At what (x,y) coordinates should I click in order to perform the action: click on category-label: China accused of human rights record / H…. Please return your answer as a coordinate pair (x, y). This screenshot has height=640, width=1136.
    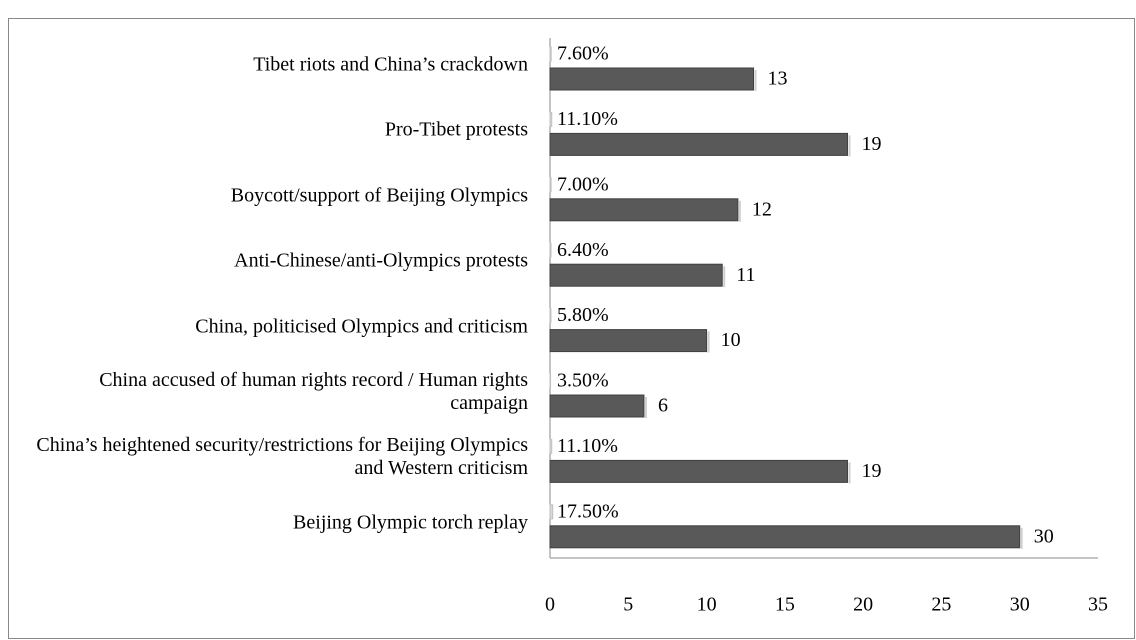
    Looking at the image, I should click on (313, 391).